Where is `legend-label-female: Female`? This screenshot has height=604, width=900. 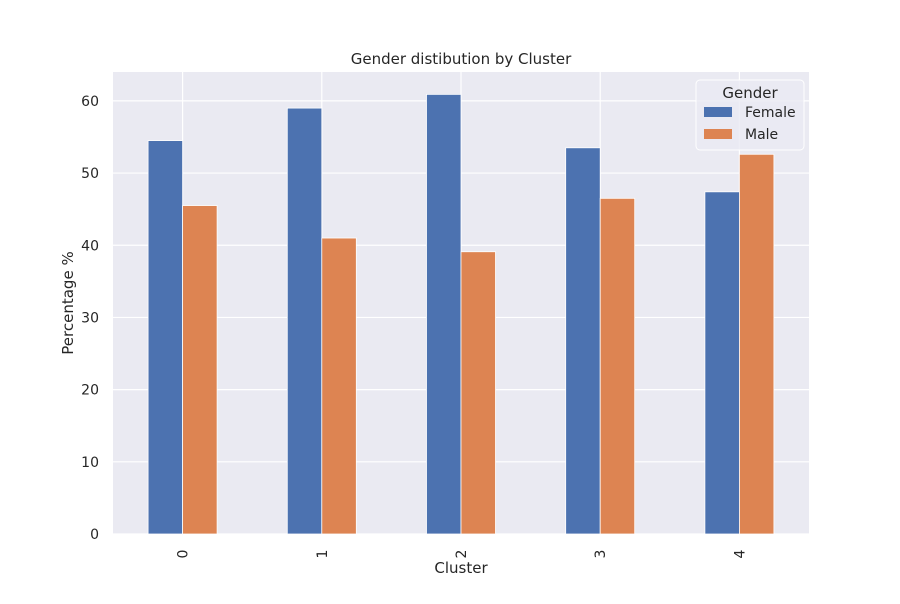
legend-label-female: Female is located at coordinates (770, 113).